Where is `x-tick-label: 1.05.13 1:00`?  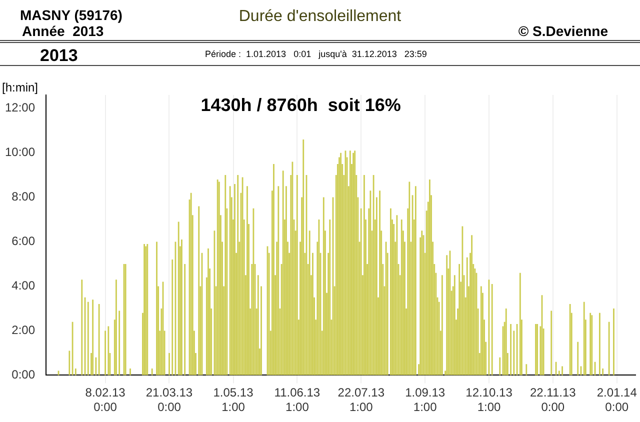
x-tick-label: 1.05.13 1:00 is located at coordinates (233, 400).